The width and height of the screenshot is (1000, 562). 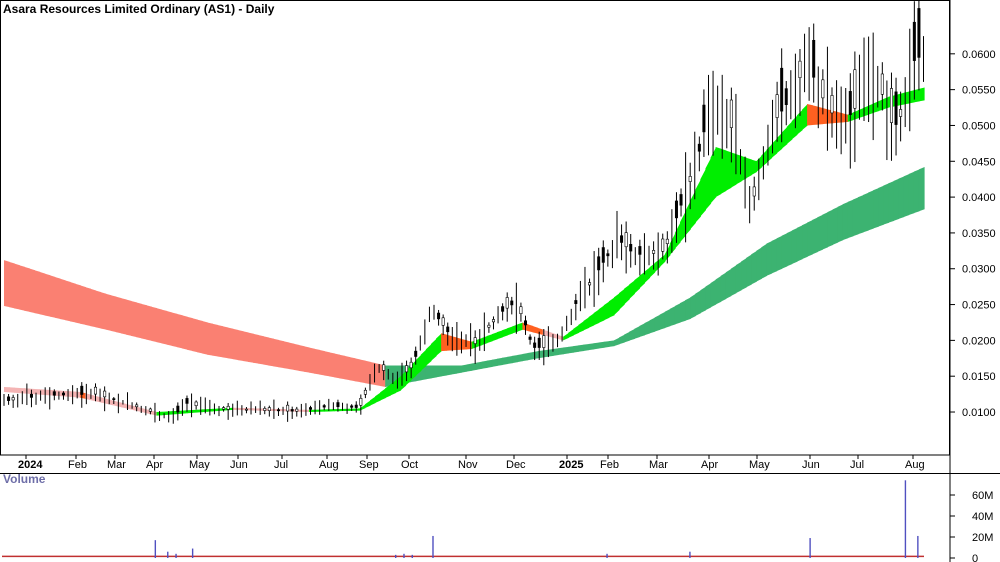 What do you see at coordinates (281, 465) in the screenshot?
I see `x-tick-label: Jul` at bounding box center [281, 465].